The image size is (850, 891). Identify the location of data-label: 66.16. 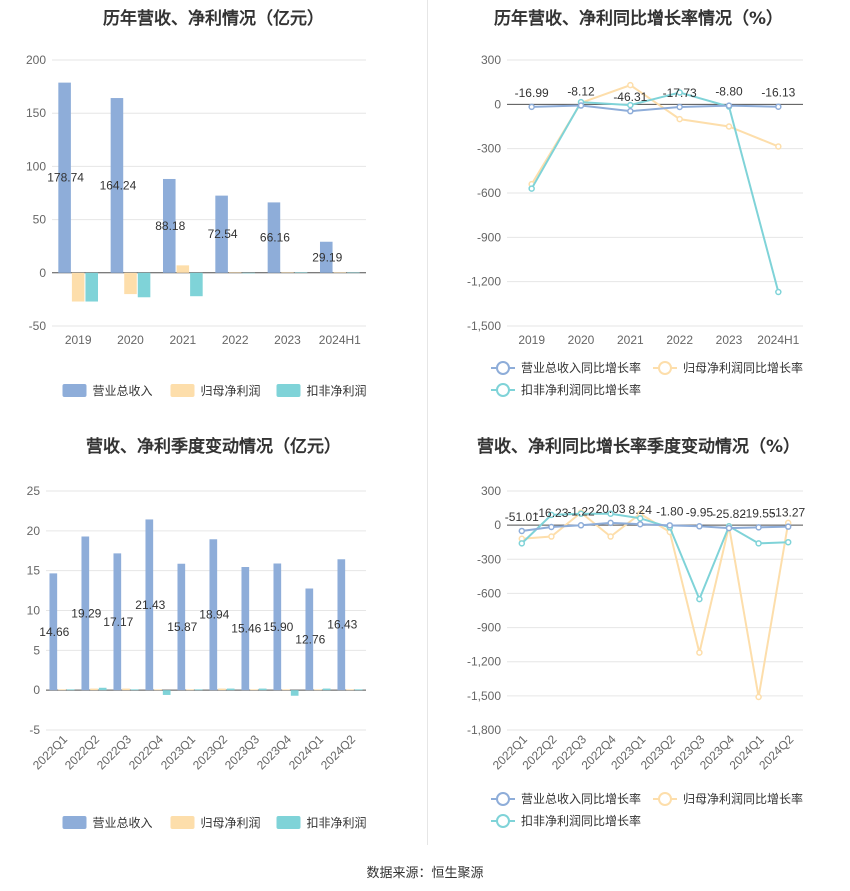
(275, 238).